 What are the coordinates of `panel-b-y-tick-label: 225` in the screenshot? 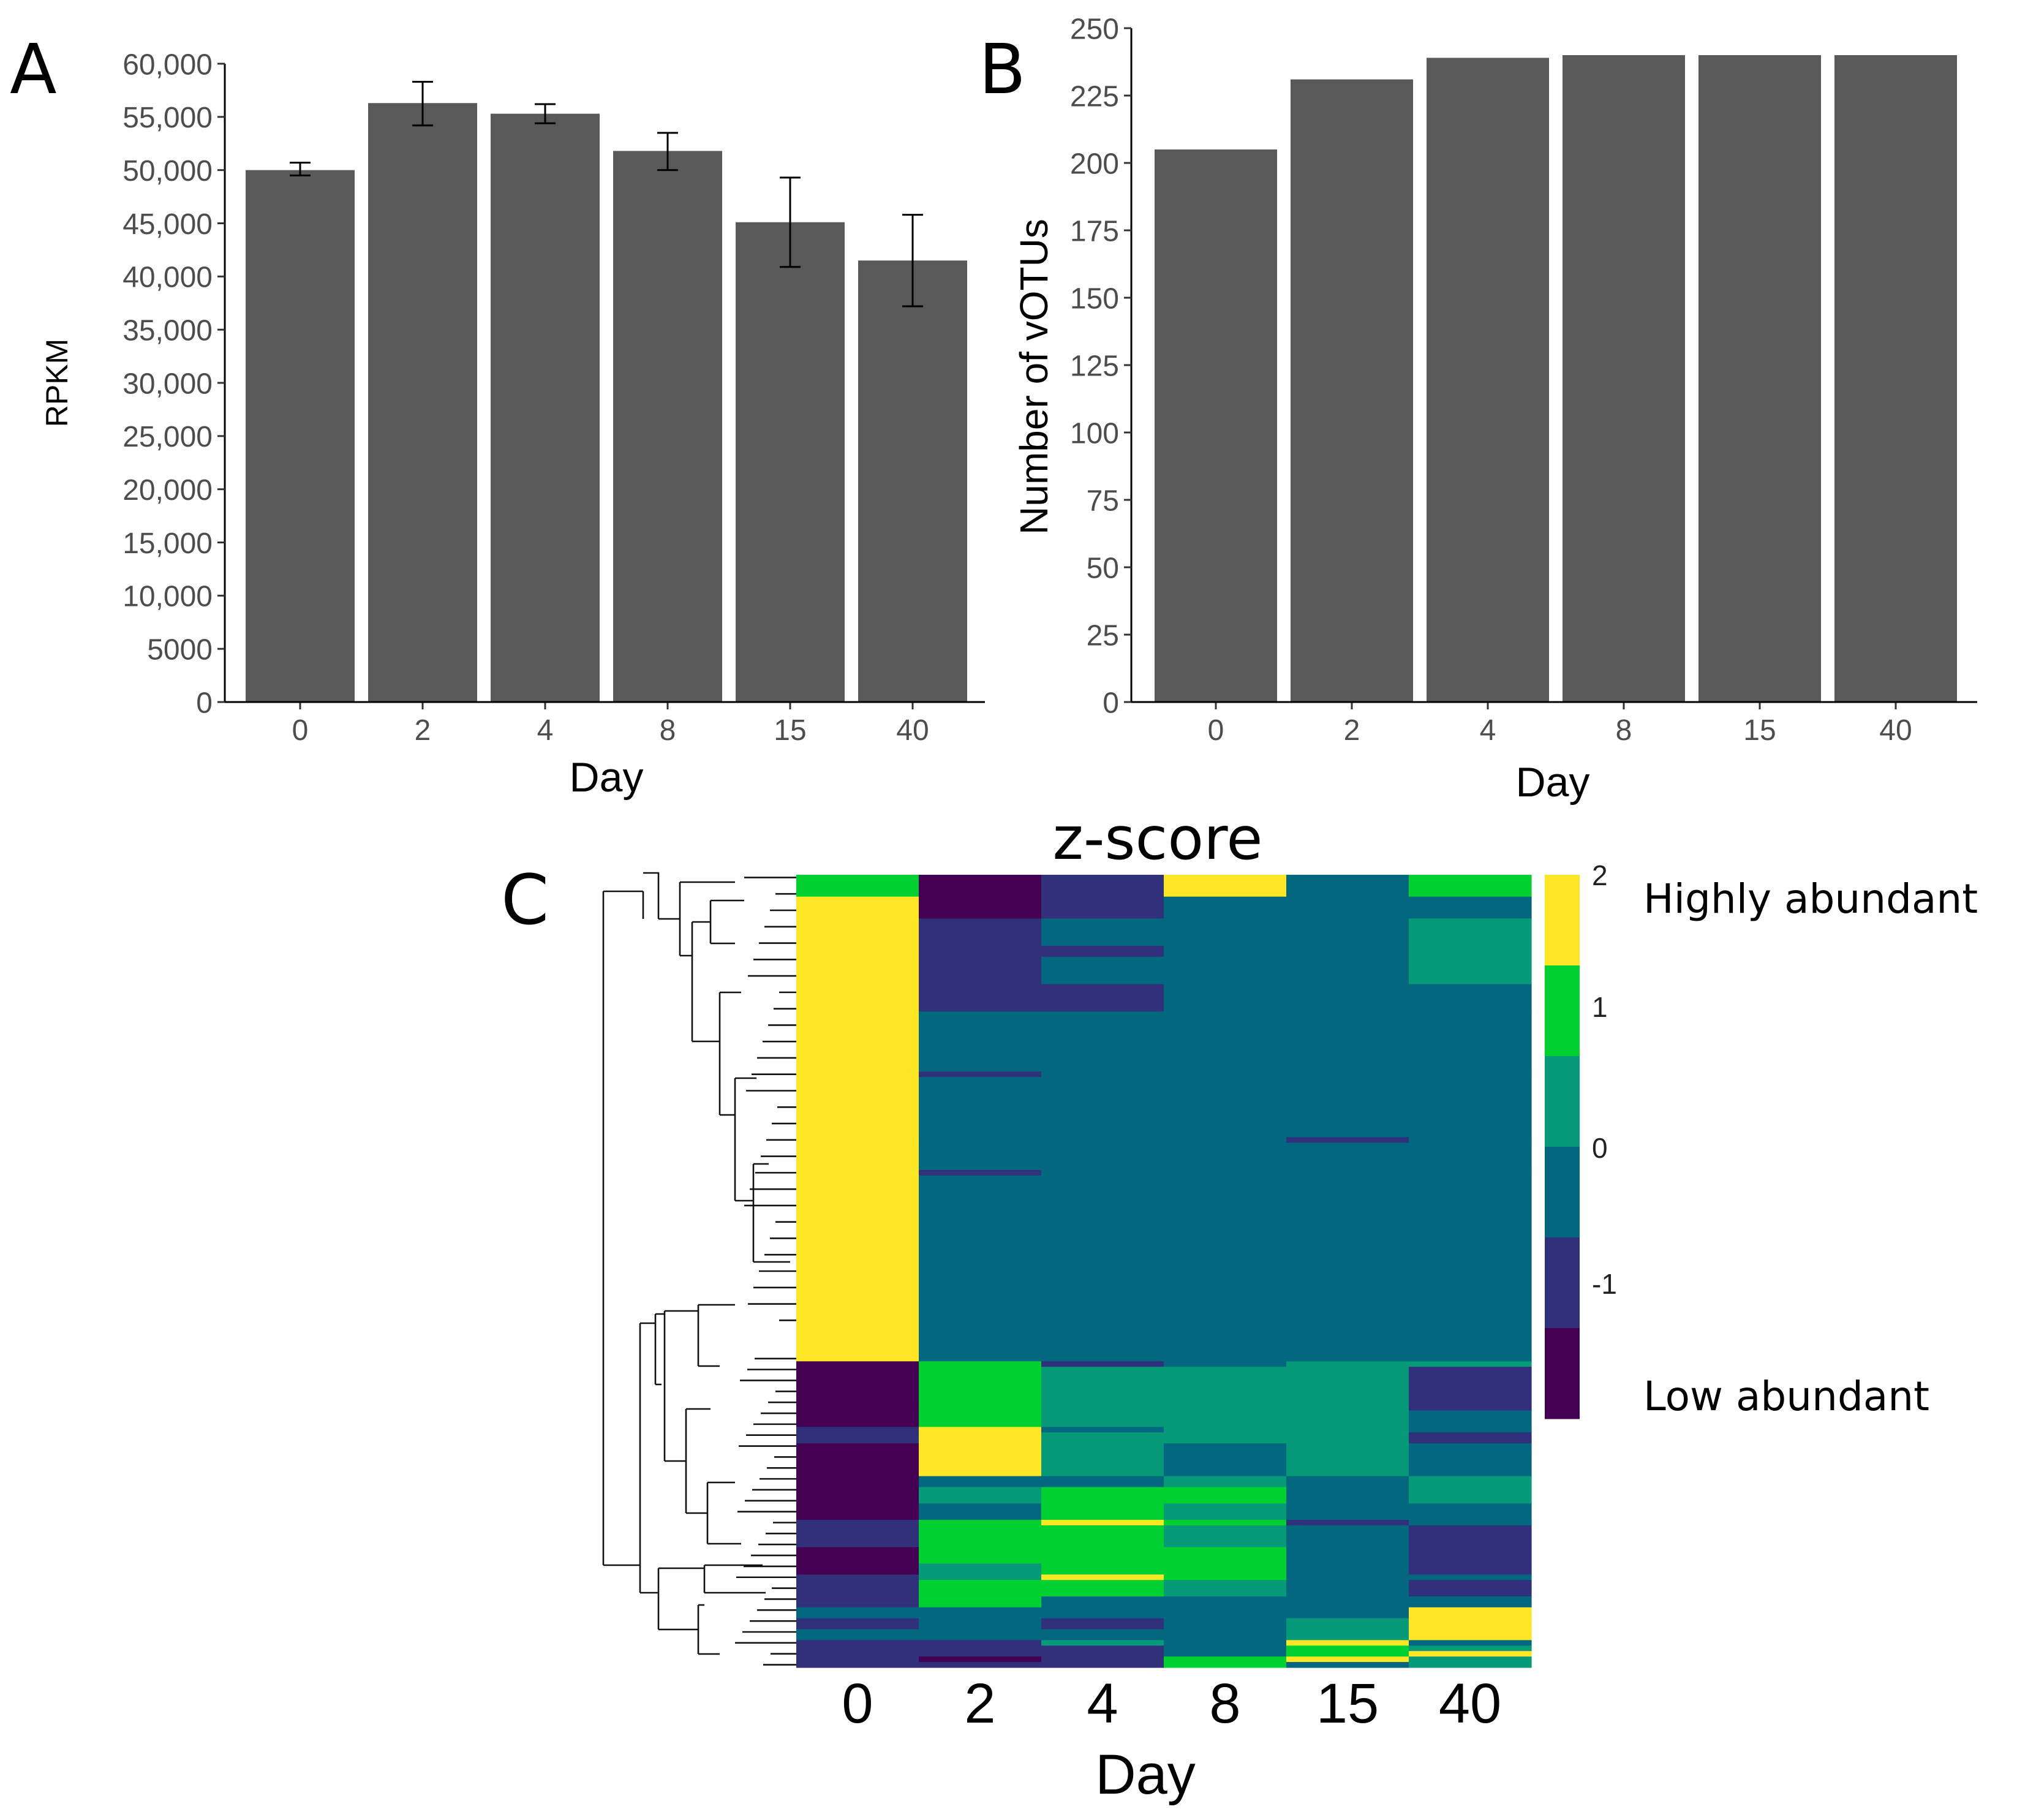 It's located at (1094, 96).